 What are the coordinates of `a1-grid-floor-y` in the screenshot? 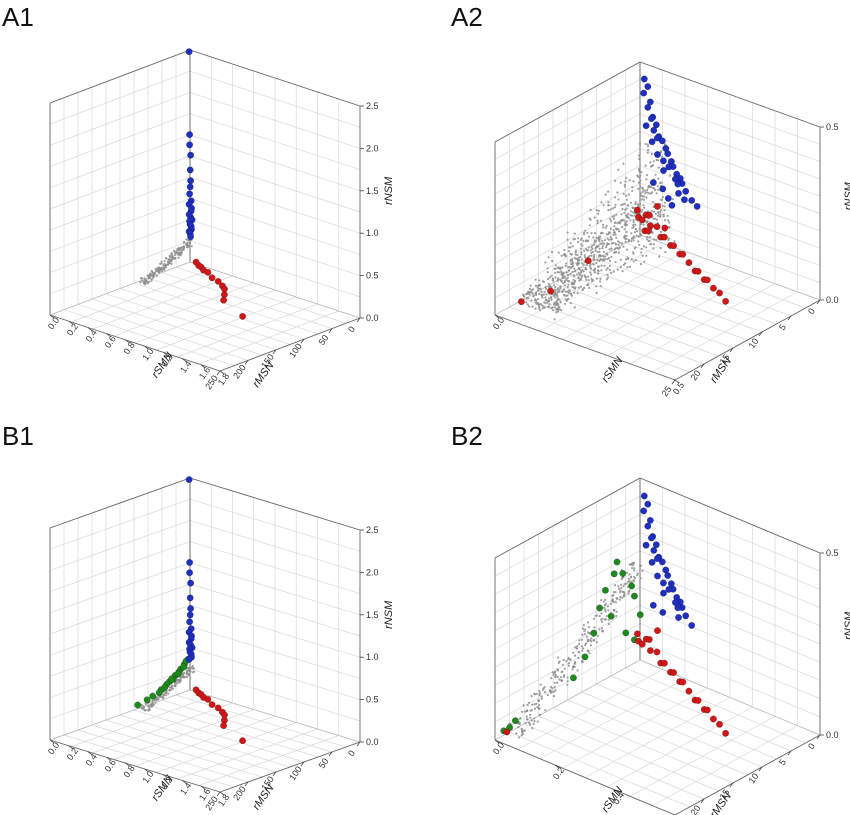 It's located at (268, 337).